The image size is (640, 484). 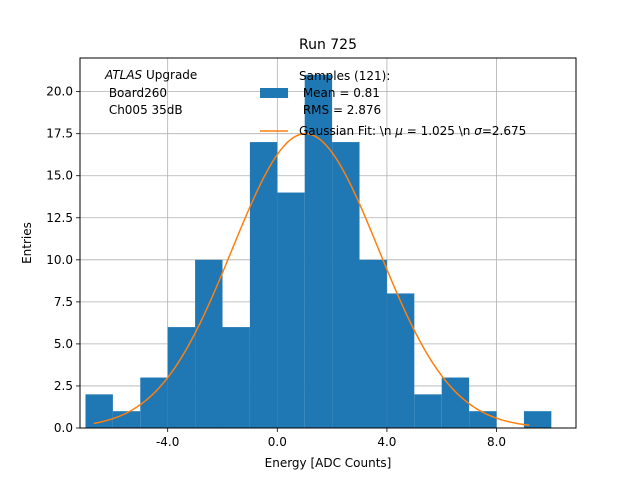 I want to click on y-tick-label: 20.0, so click(x=59, y=92).